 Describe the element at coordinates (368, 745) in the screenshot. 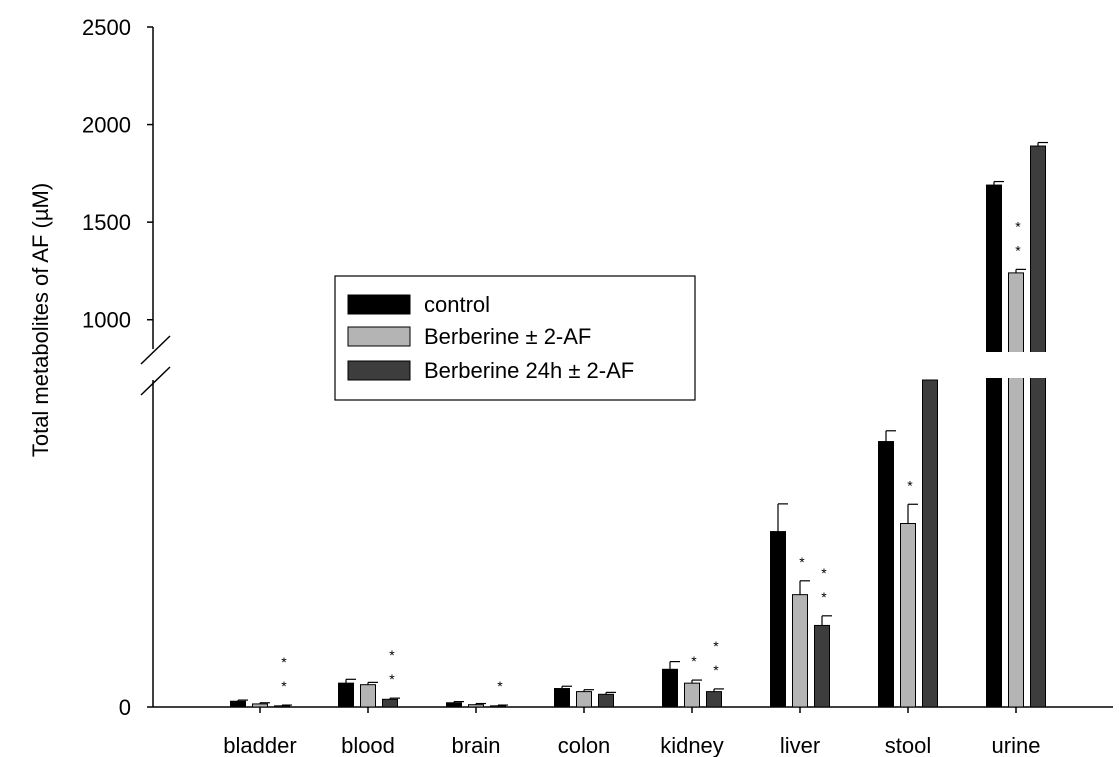

I see `x-tick-label-blood: blood` at that location.